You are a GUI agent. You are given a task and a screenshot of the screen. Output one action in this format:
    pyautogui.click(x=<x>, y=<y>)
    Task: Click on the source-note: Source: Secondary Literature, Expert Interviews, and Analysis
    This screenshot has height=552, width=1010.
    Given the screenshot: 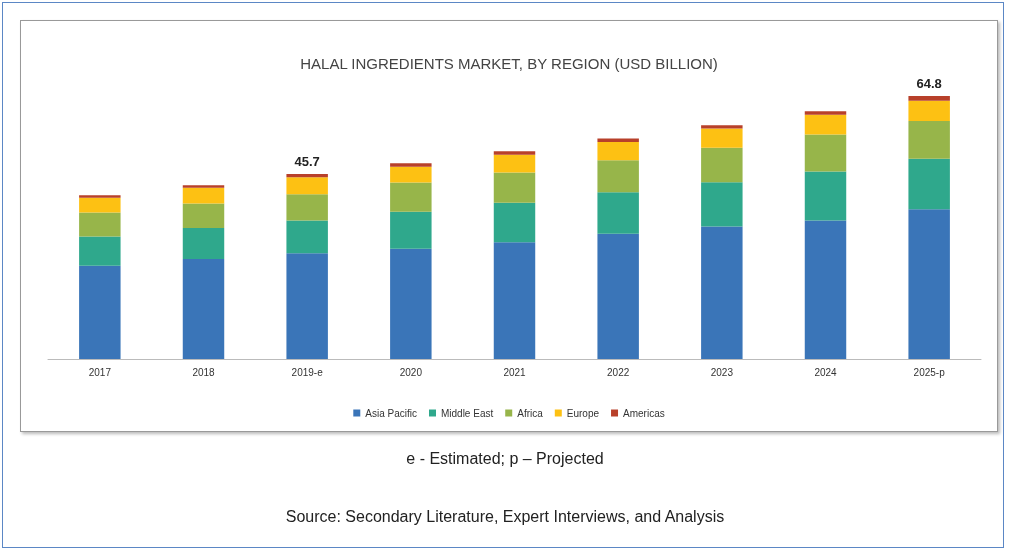 What is the action you would take?
    pyautogui.click(x=505, y=517)
    